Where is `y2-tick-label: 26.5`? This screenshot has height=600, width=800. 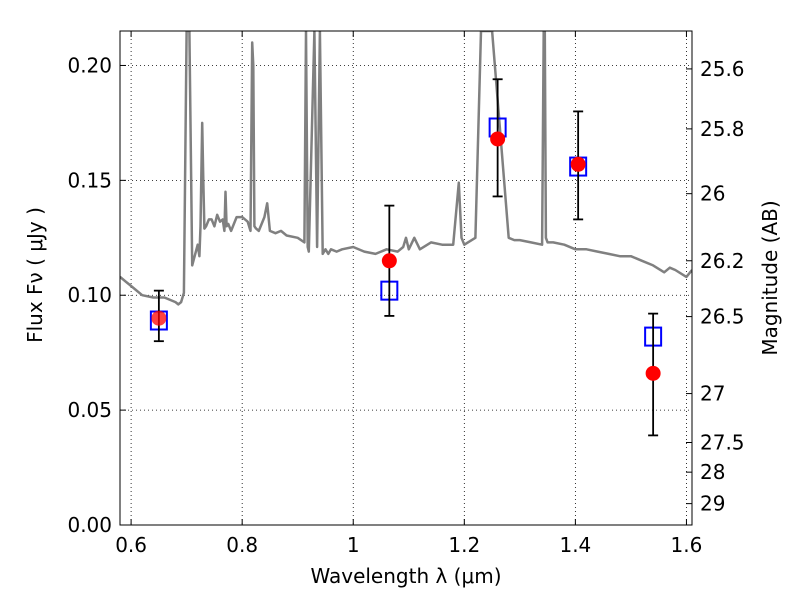
y2-tick-label: 26.5 is located at coordinates (722, 317).